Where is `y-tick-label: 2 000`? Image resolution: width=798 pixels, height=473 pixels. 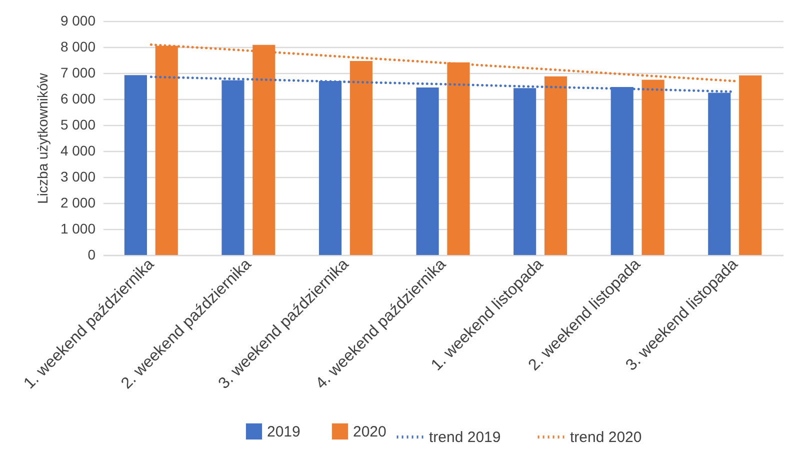
y-tick-label: 2 000 is located at coordinates (78, 202).